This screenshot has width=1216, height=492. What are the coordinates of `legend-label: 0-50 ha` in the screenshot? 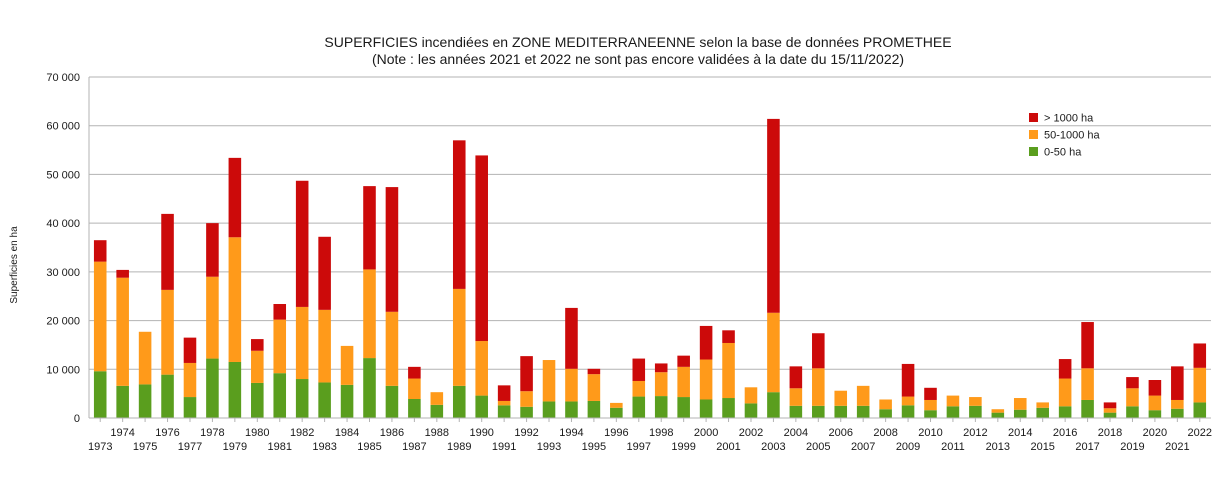 It's located at (1063, 153).